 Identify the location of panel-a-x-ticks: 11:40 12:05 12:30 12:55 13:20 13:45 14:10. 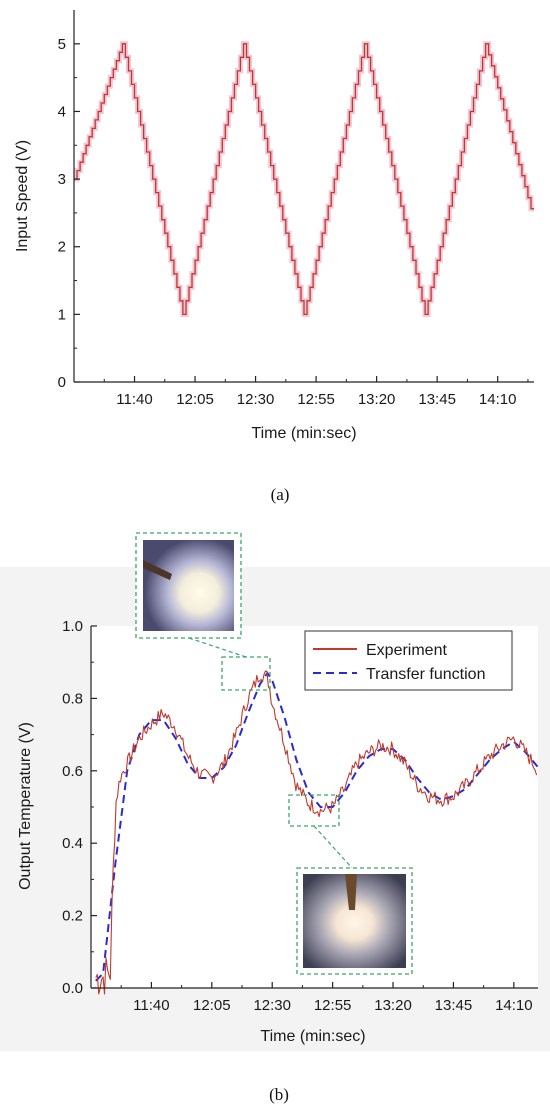
(316, 392).